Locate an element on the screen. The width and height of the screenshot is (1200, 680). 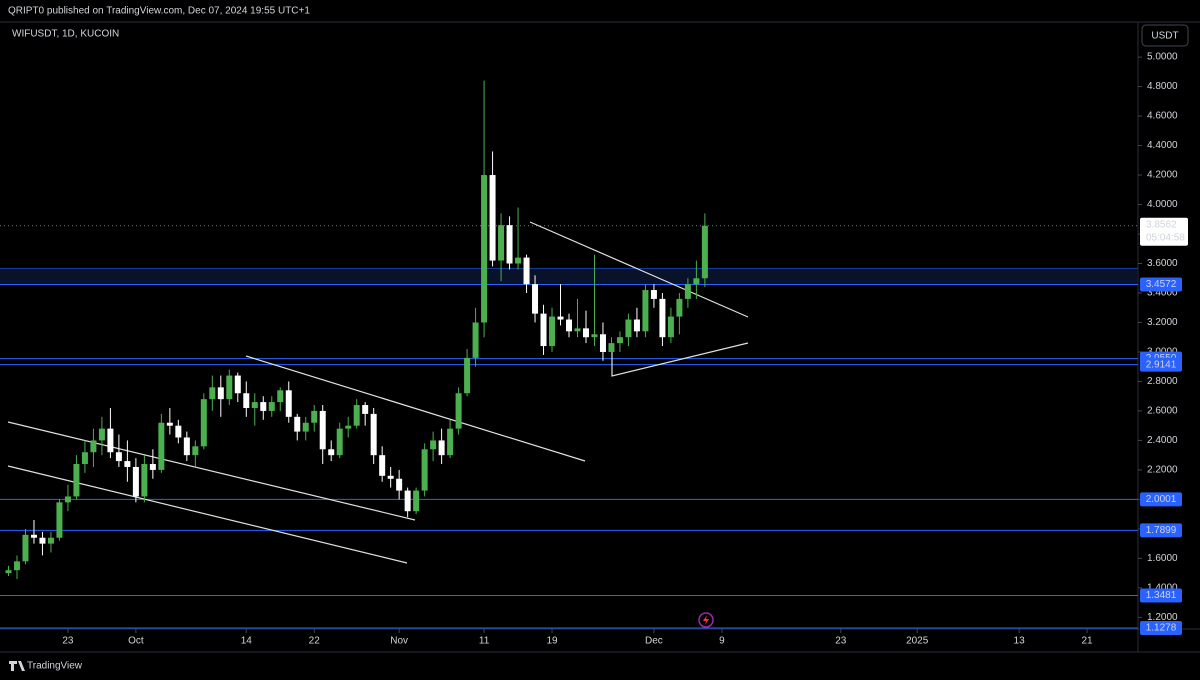
price-line-label: 2.0001 is located at coordinates (1161, 499).